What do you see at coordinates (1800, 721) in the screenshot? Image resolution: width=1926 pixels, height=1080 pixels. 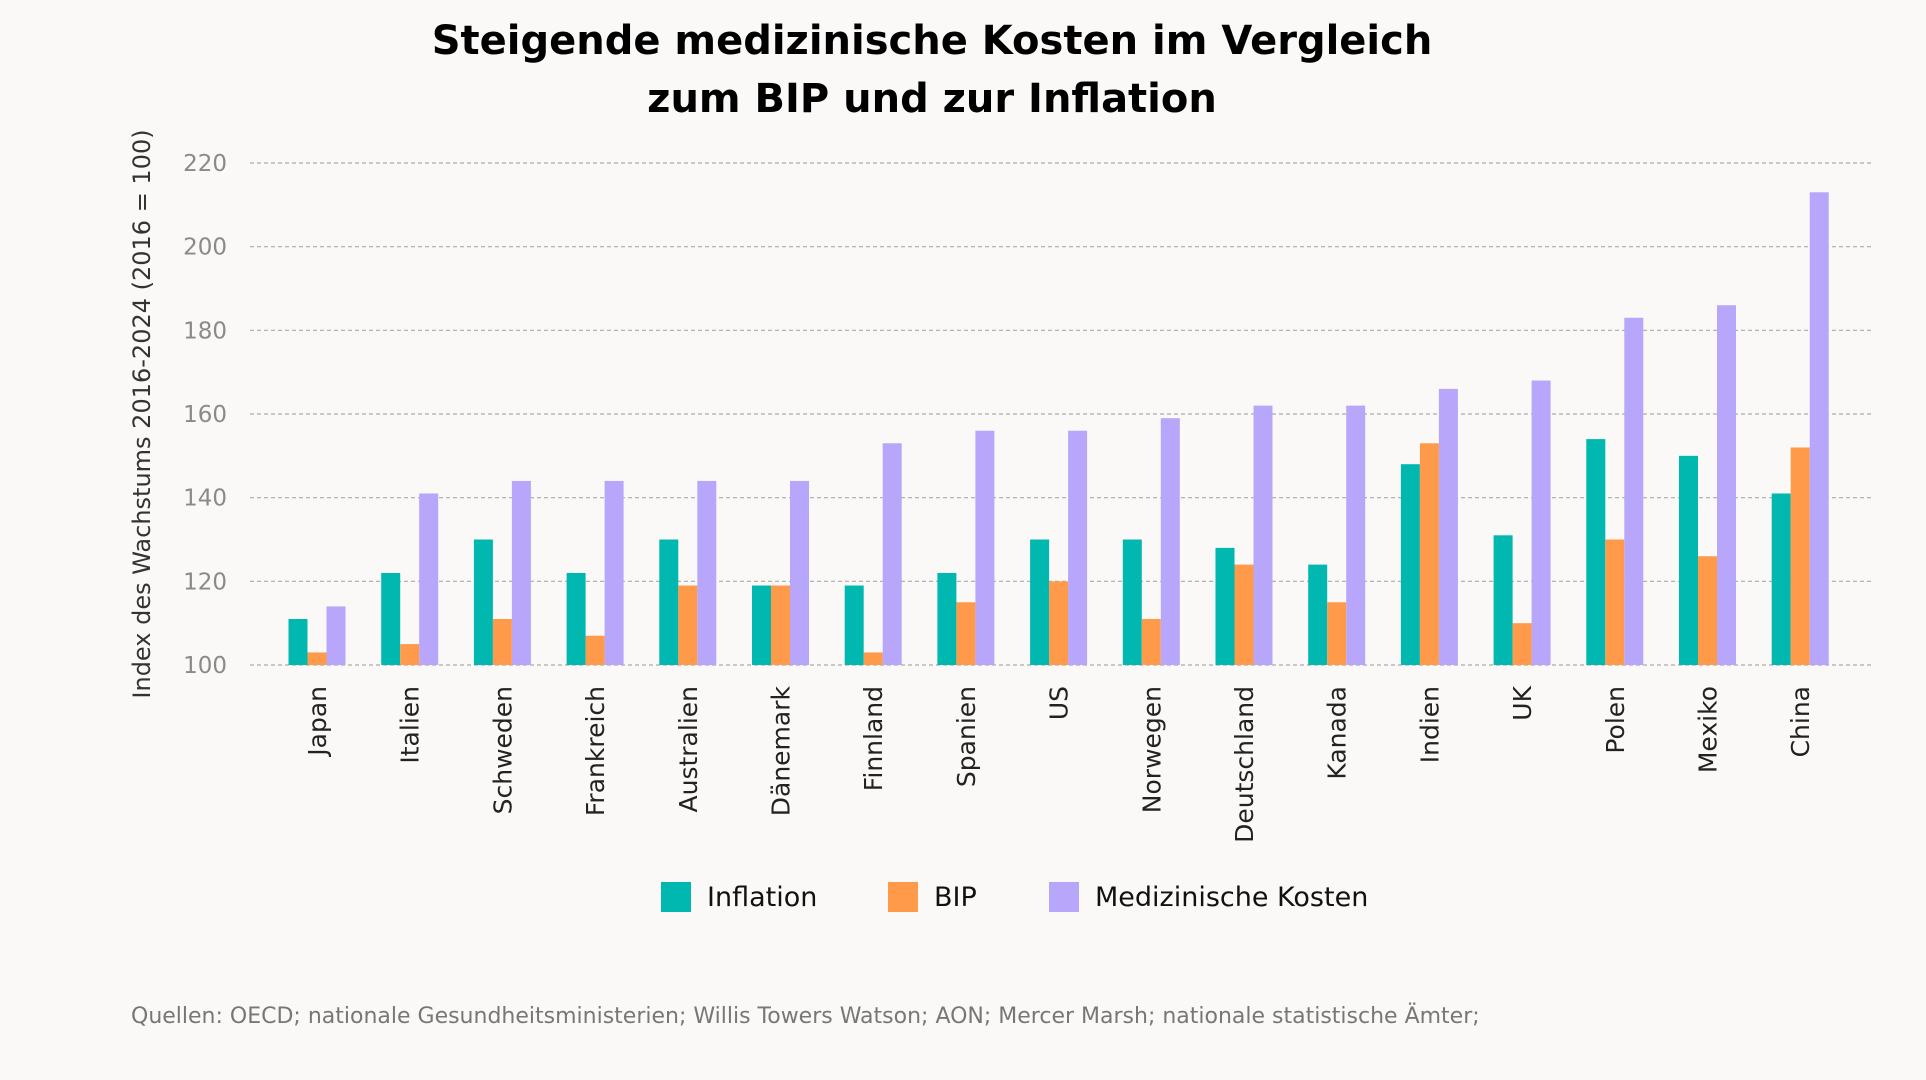 I see `x-tick-label: China` at bounding box center [1800, 721].